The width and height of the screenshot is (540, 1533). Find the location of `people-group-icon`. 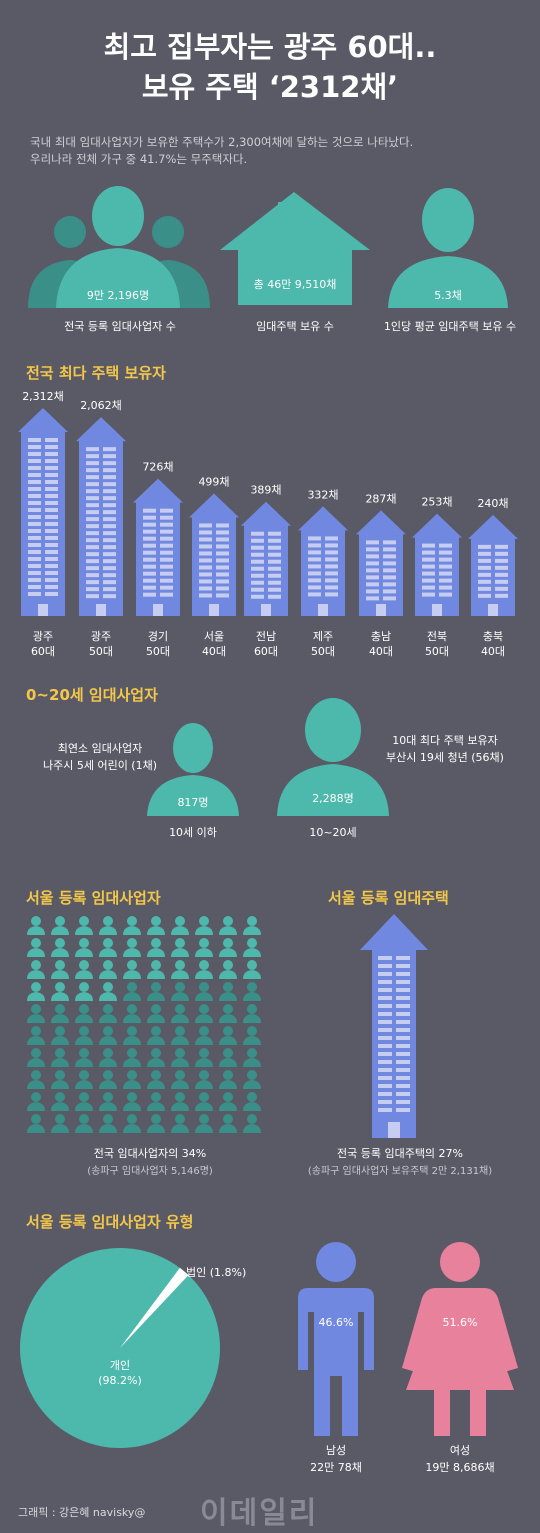

people-group-icon is located at coordinates (119, 247).